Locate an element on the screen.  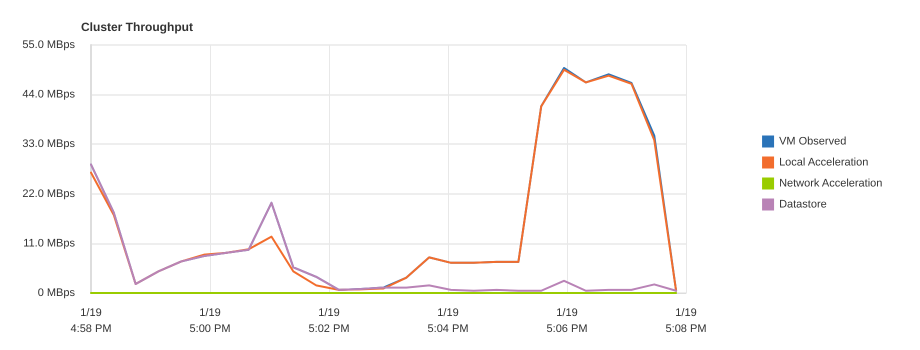
legend-label: Local Acceleration is located at coordinates (823, 162).